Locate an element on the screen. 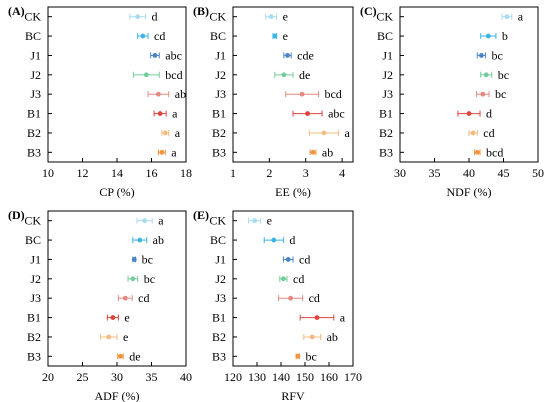  x-tick-label: 18 is located at coordinates (186, 173).